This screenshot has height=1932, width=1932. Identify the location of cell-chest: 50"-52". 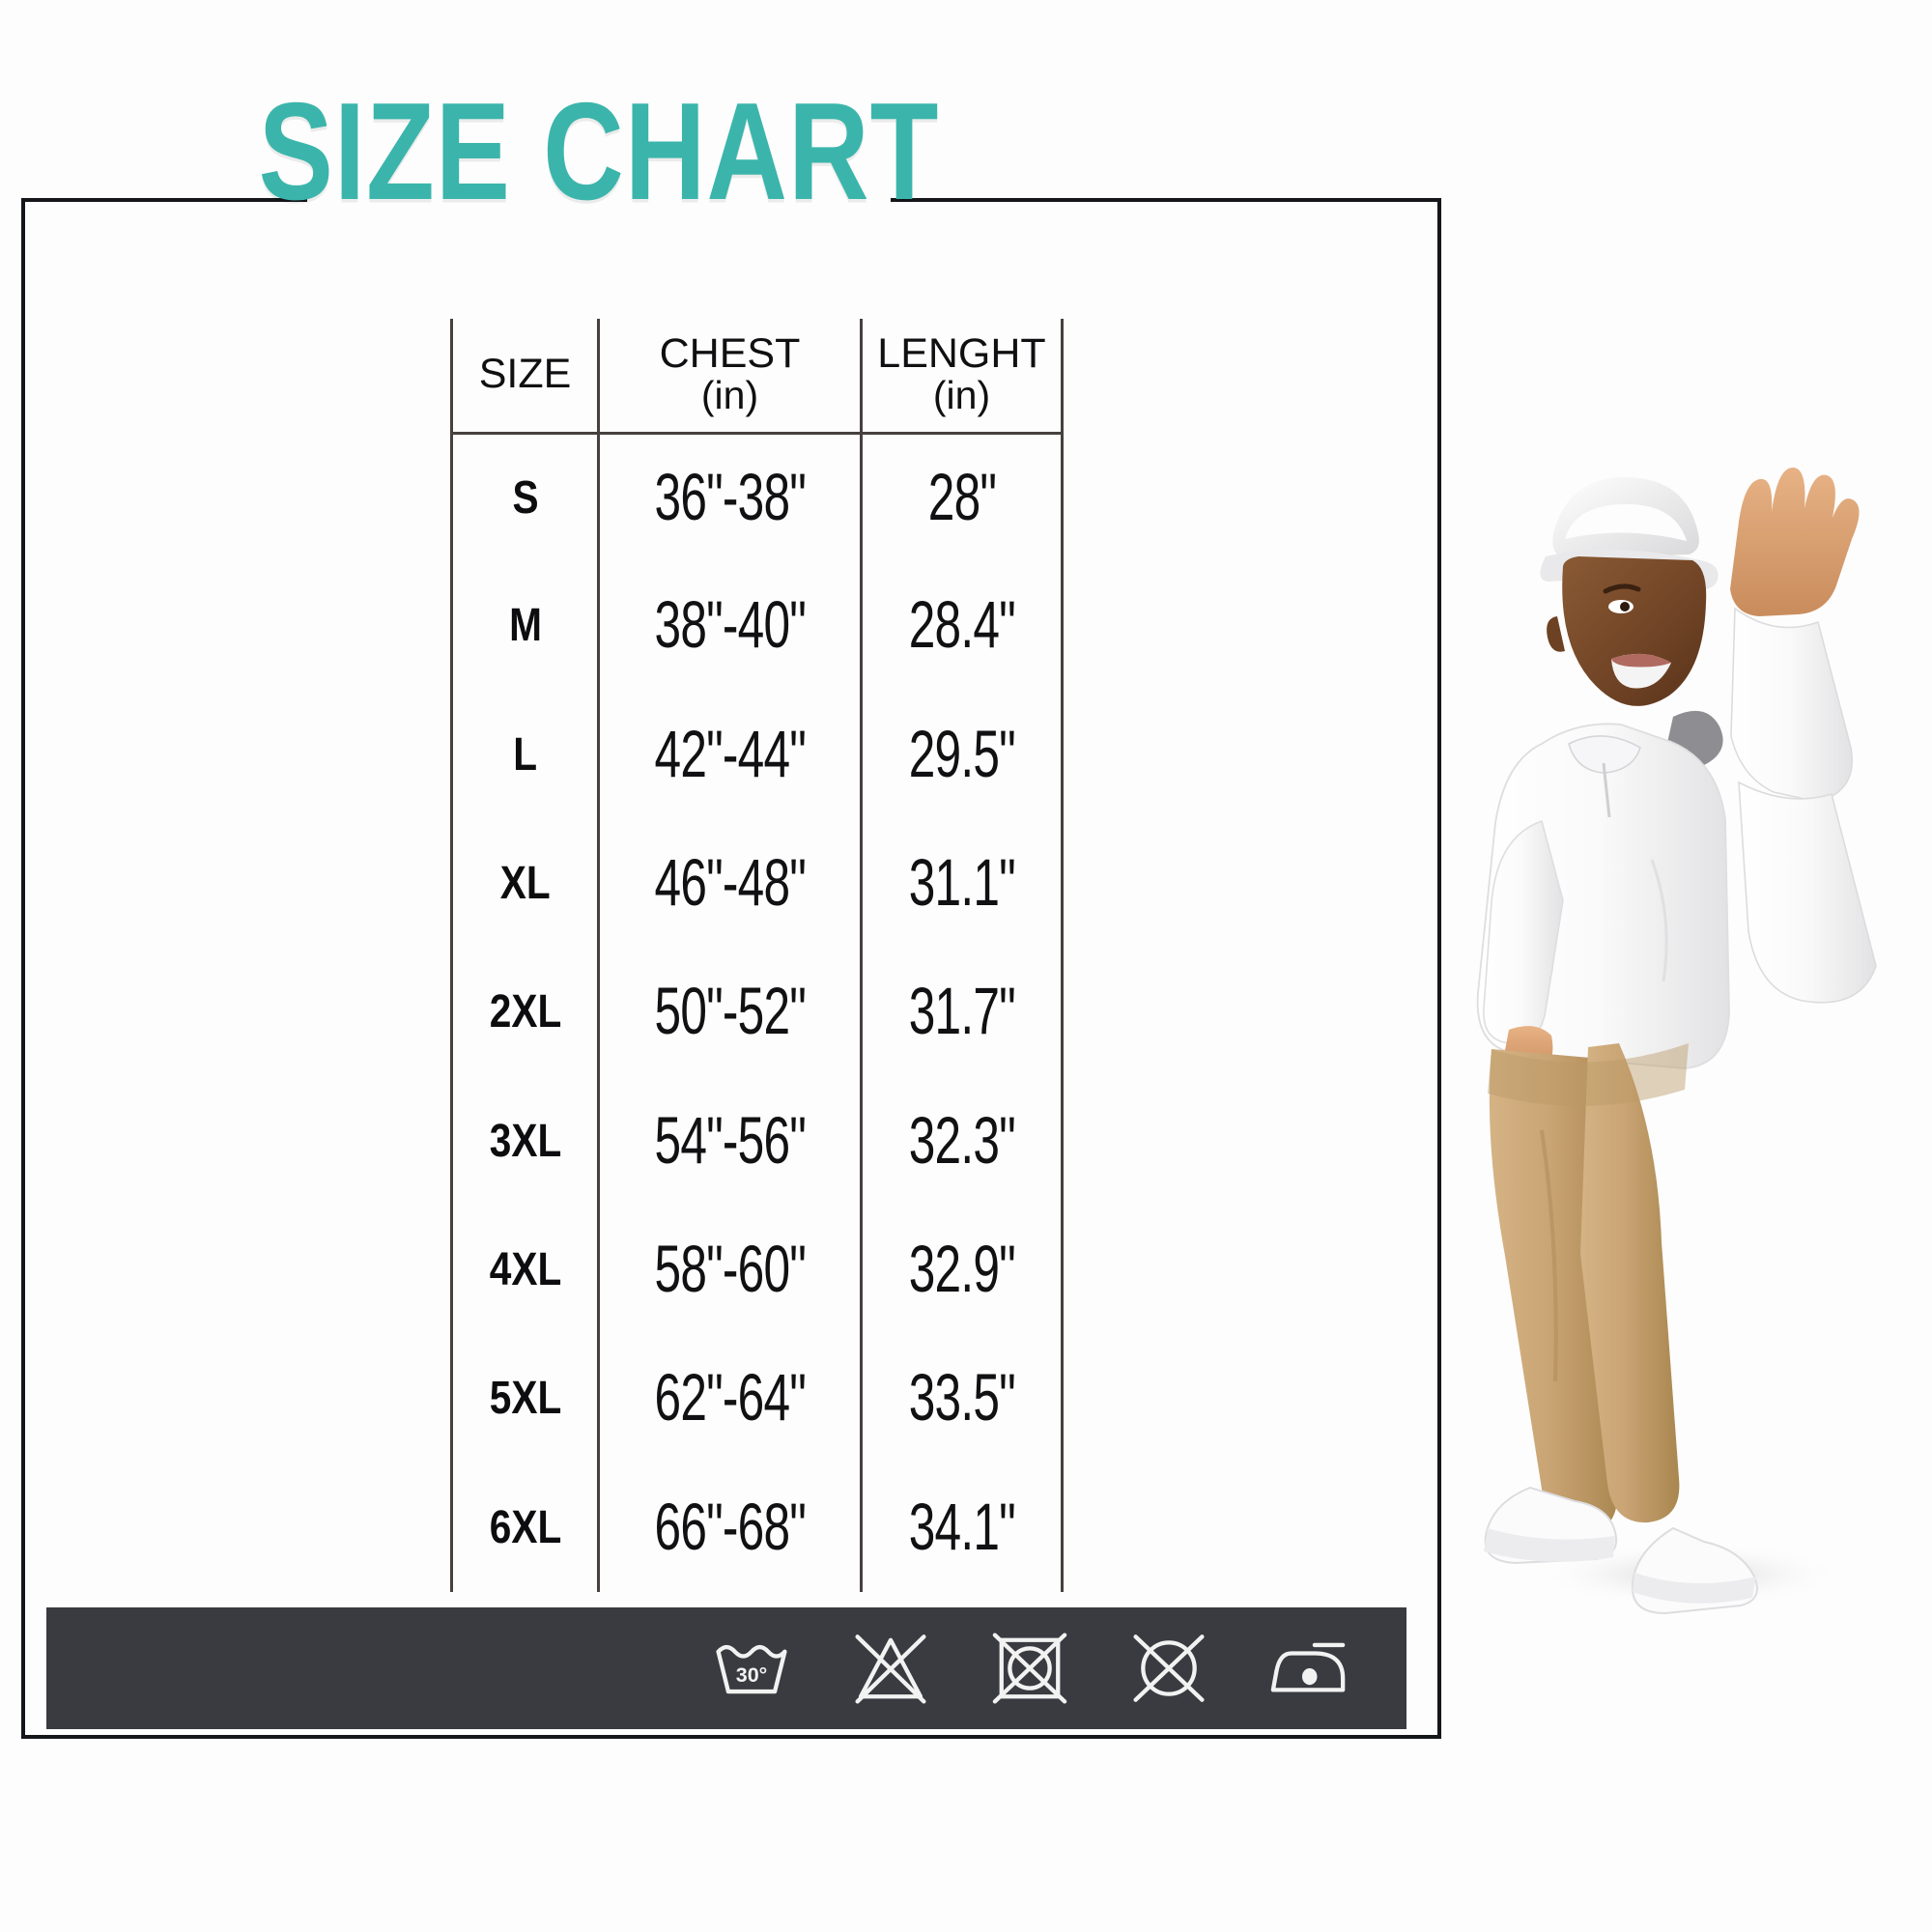
(730, 1012).